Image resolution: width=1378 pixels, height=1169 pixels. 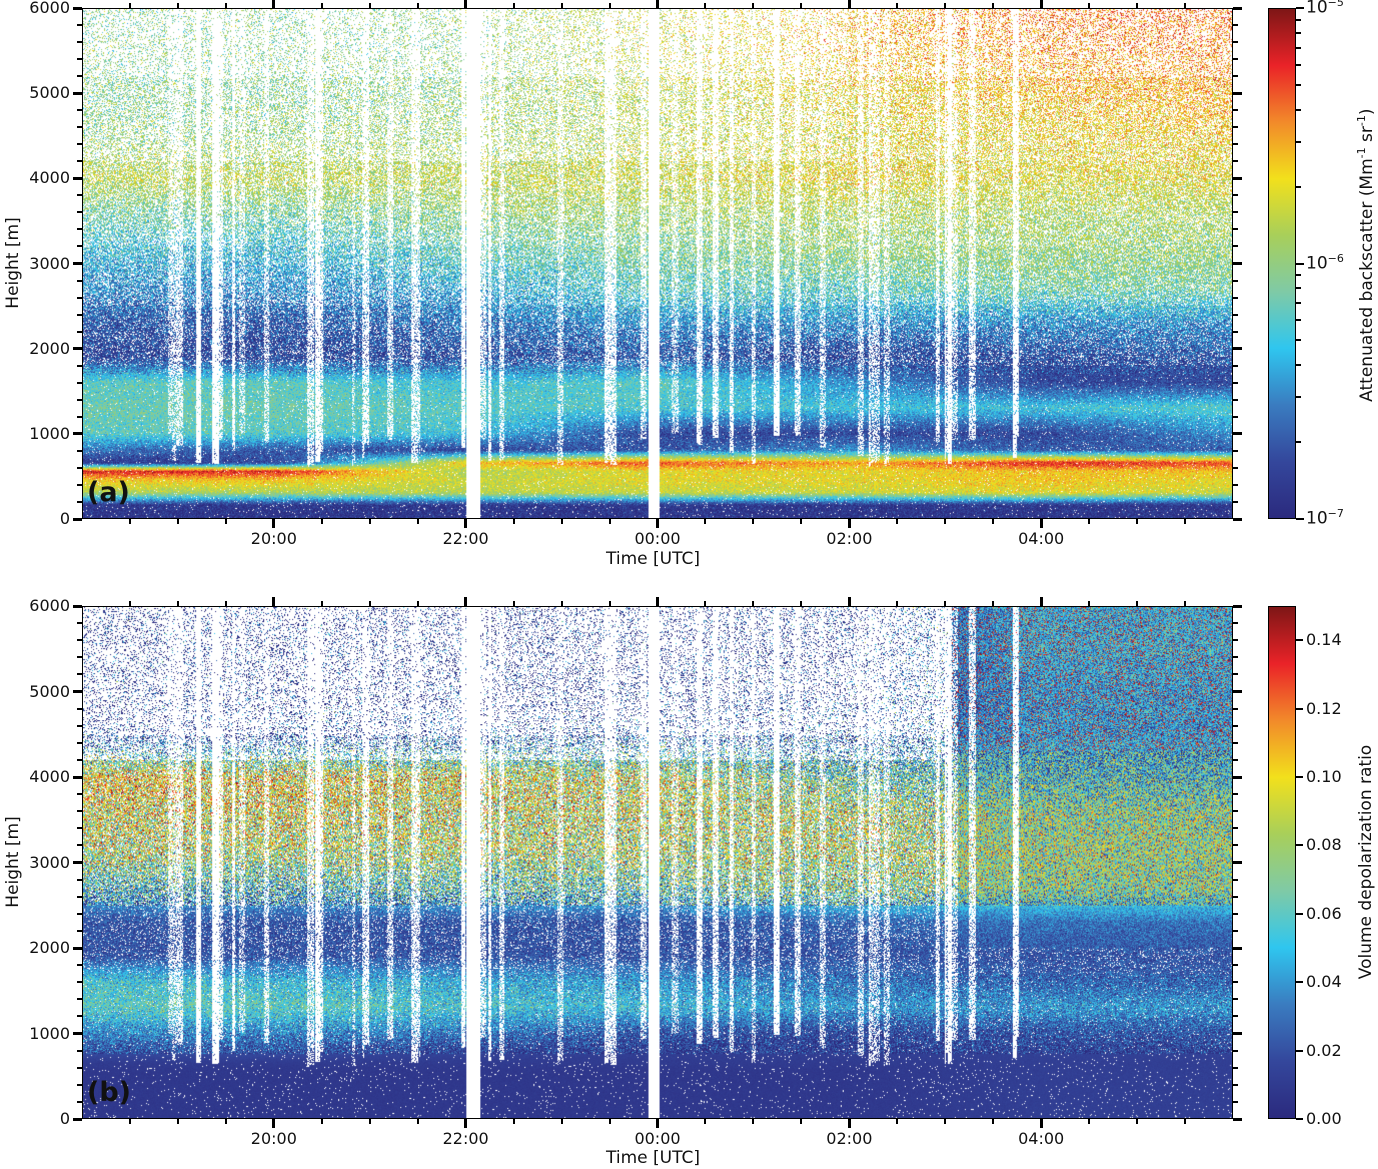 What do you see at coordinates (1041, 1138) in the screenshot?
I see `x-tick-label: 04:00` at bounding box center [1041, 1138].